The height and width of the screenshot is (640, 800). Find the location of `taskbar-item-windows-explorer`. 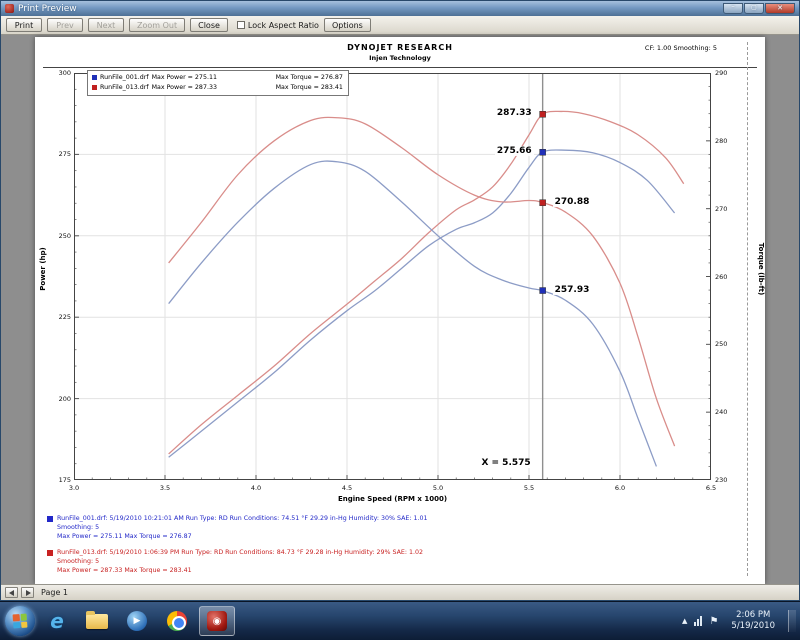

taskbar-item-windows-explorer is located at coordinates (97, 621).